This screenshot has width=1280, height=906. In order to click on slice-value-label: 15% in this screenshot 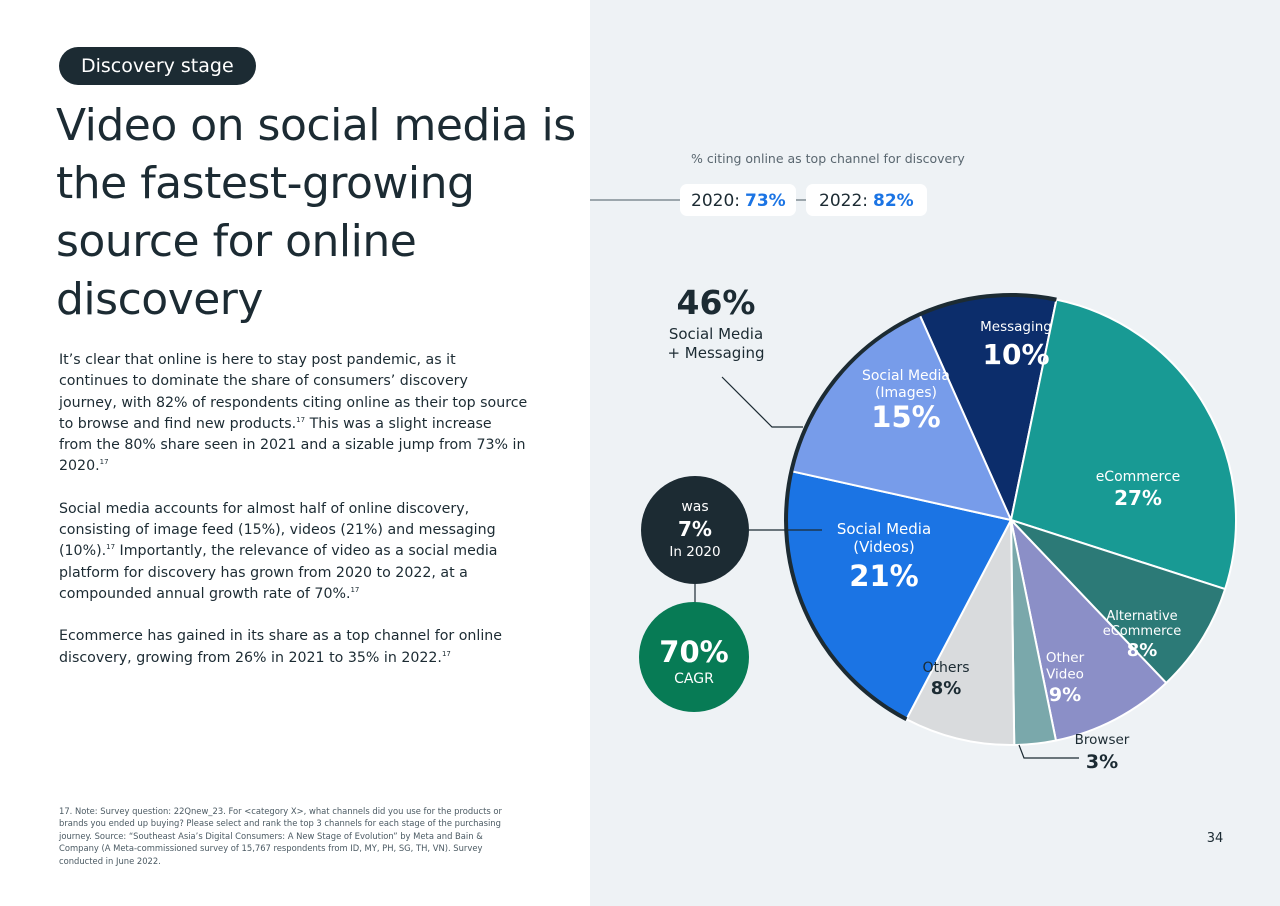, I will do `click(905, 417)`.